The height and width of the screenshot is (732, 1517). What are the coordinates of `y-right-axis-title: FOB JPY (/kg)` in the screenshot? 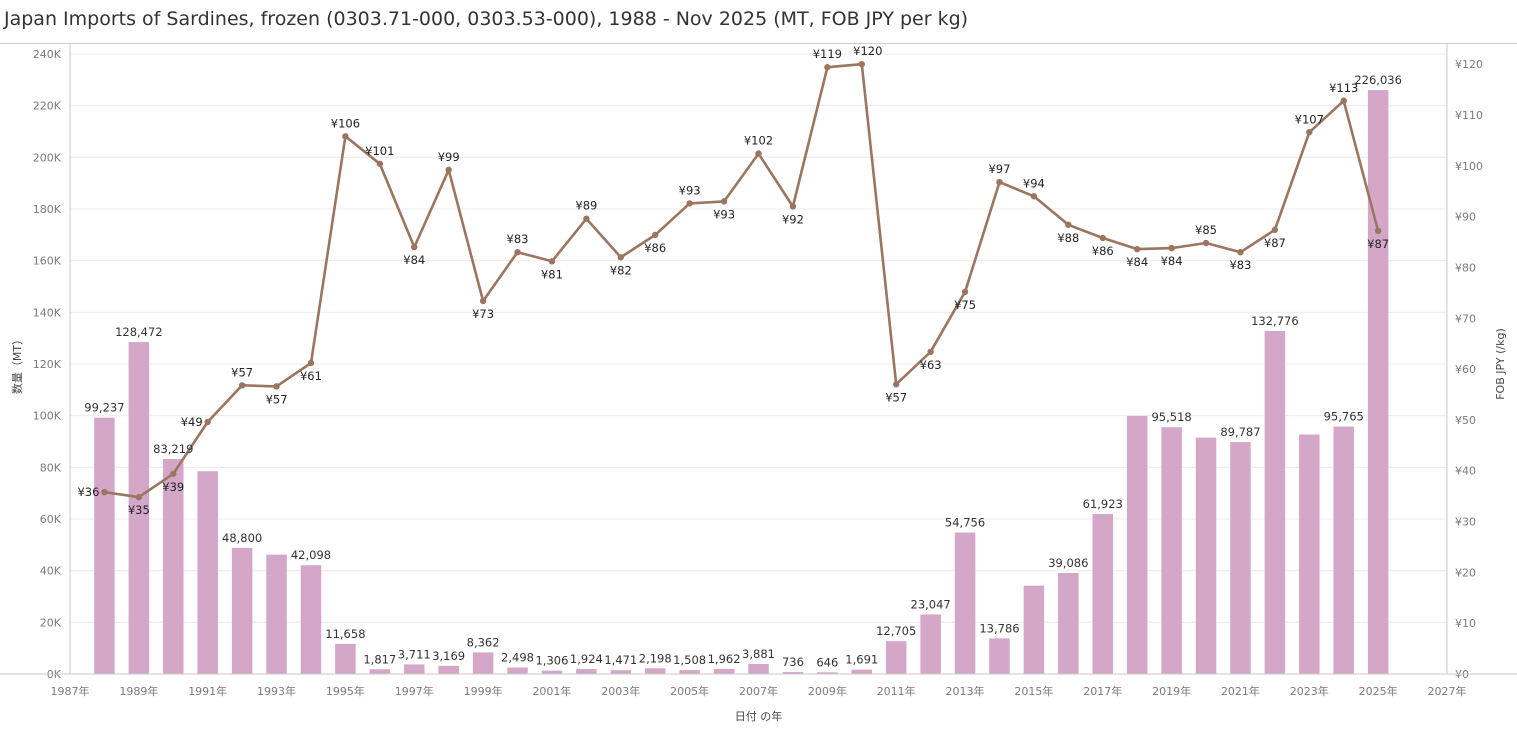 It's located at (1500, 364).